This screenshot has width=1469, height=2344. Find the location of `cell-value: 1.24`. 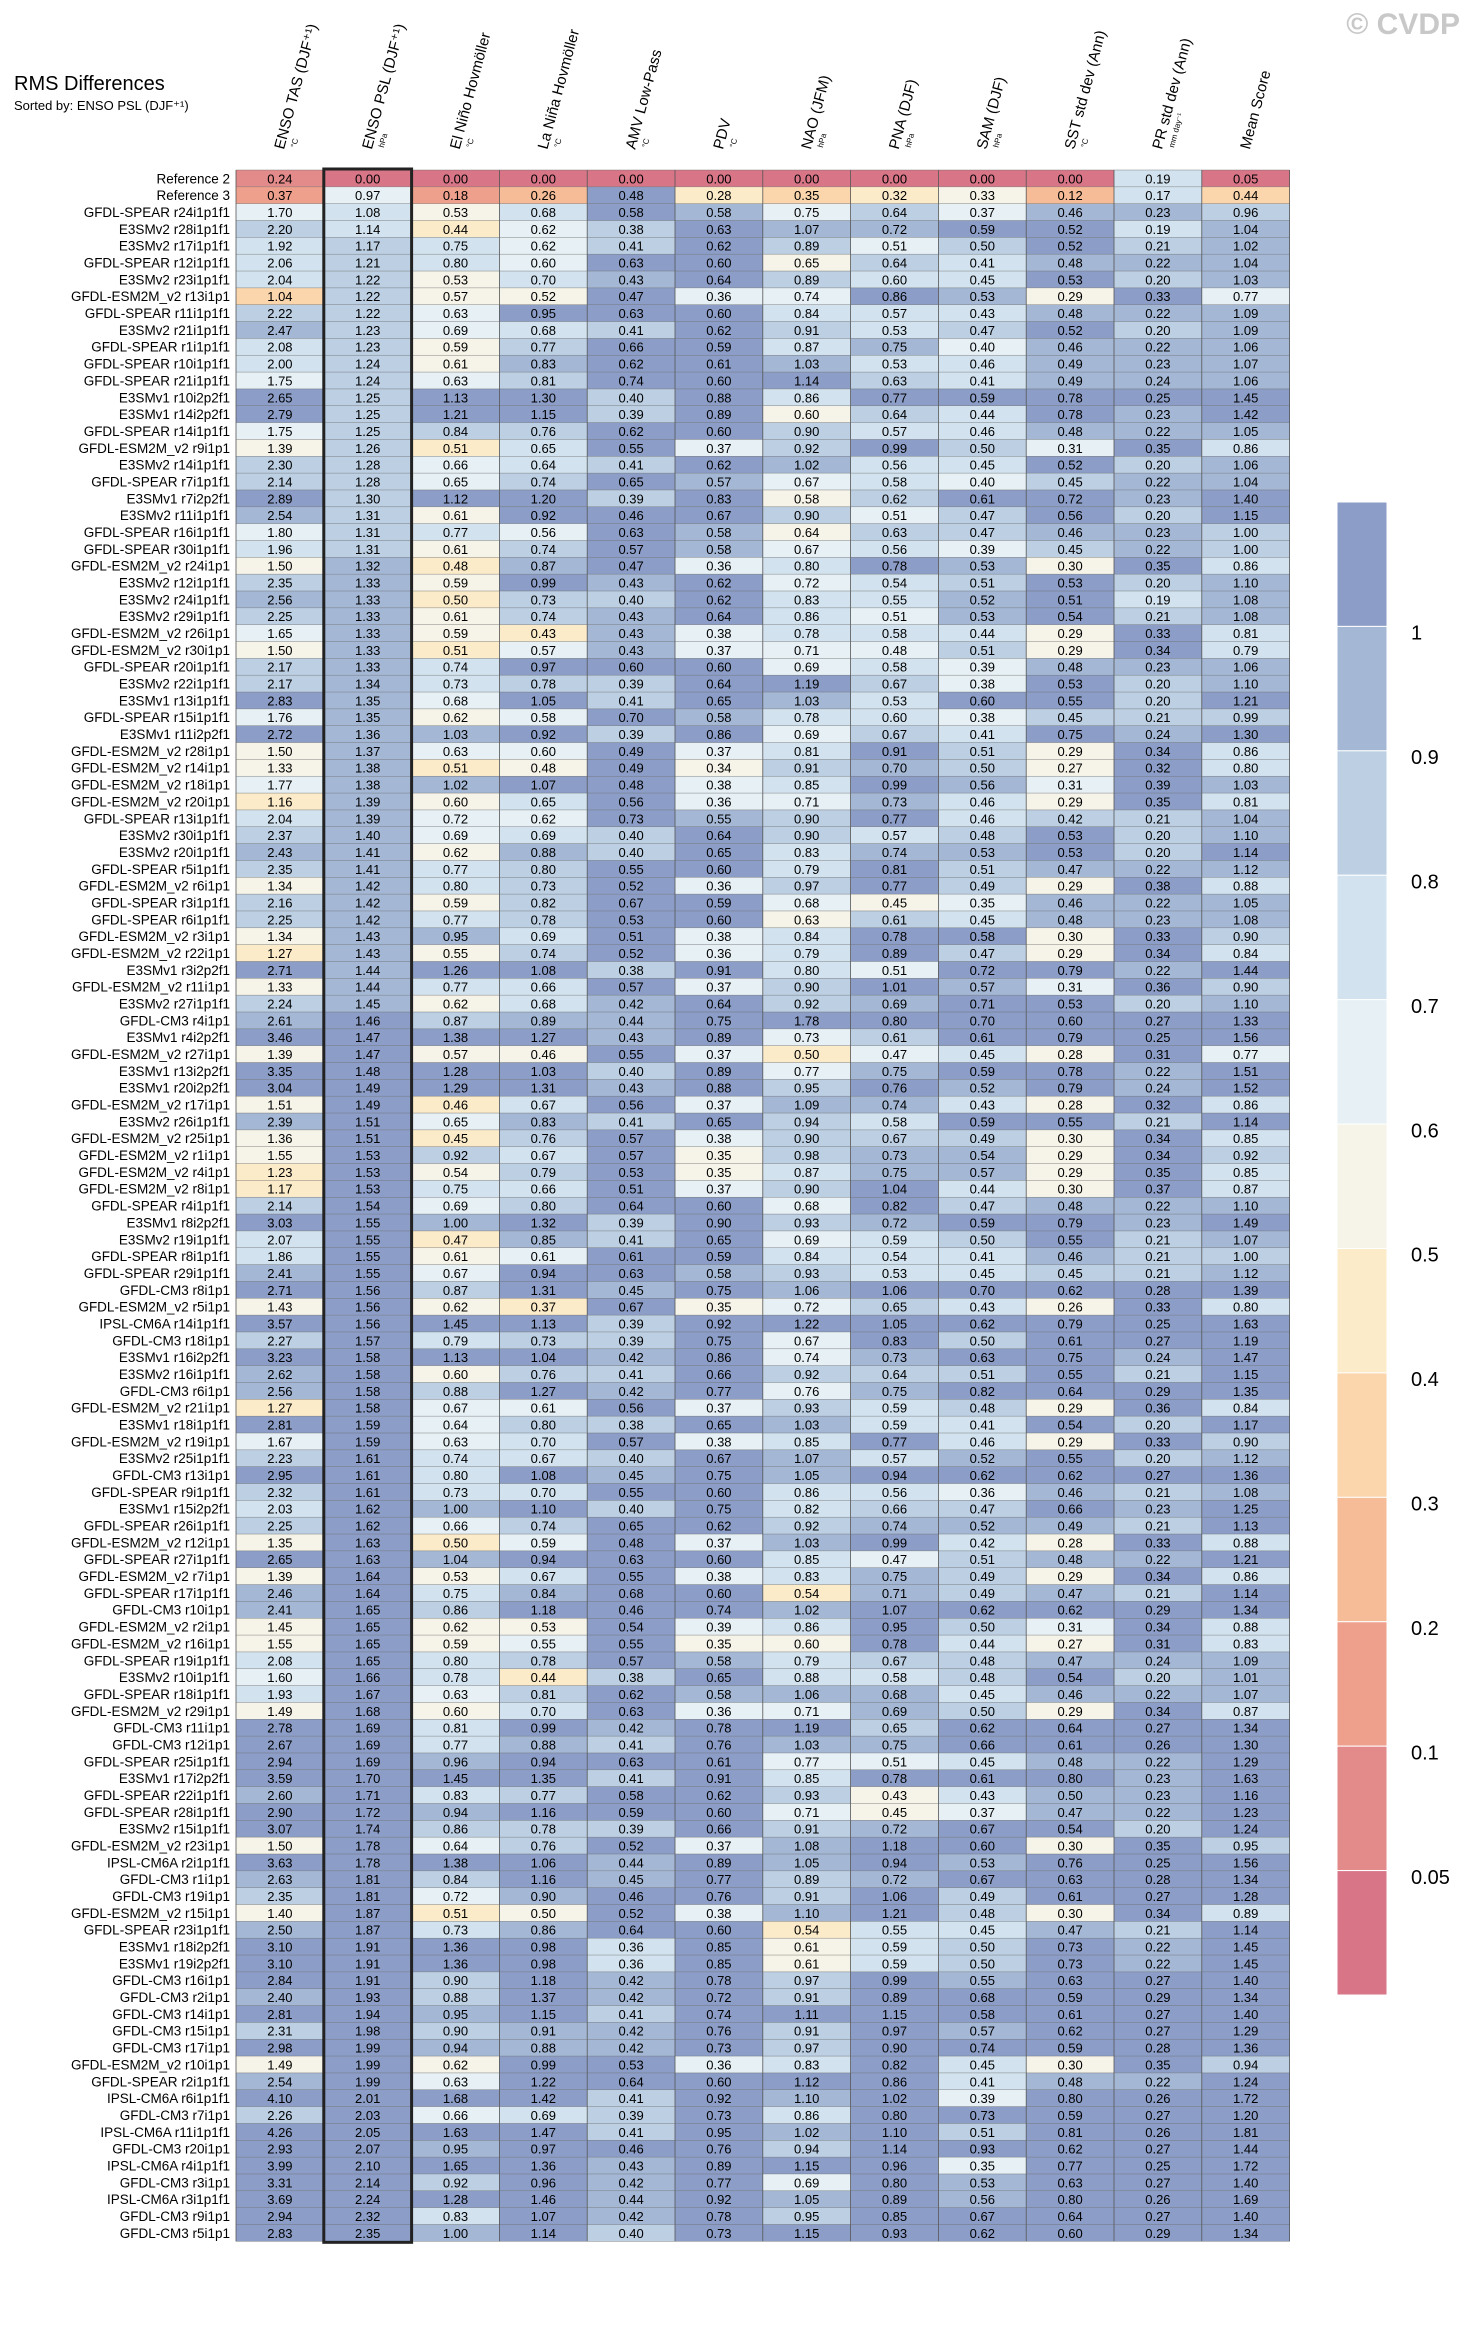

cell-value: 1.24 is located at coordinates (1245, 2081).